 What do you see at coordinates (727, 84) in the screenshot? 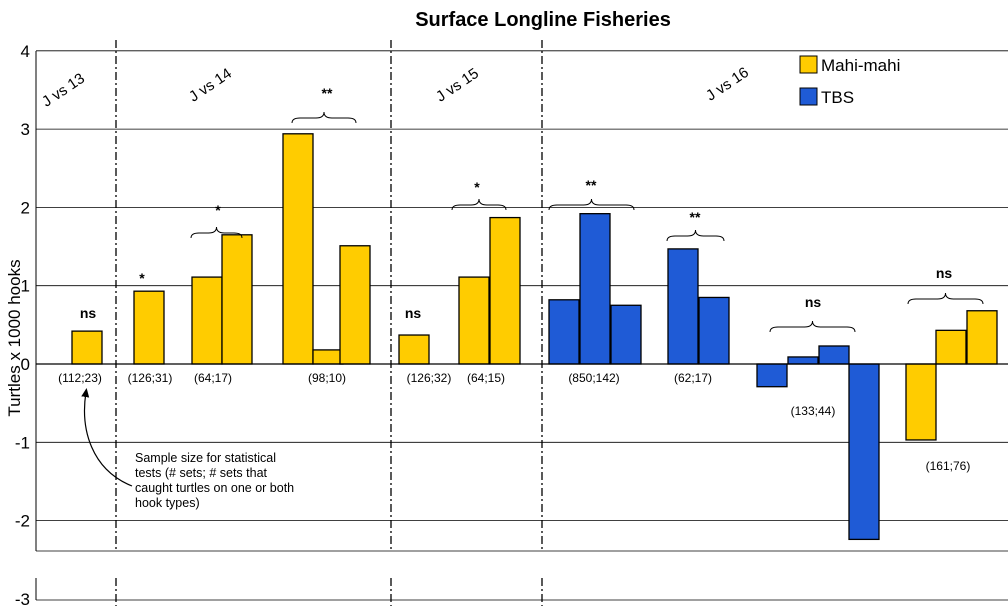
I see `comparison-label: J vs 16` at bounding box center [727, 84].